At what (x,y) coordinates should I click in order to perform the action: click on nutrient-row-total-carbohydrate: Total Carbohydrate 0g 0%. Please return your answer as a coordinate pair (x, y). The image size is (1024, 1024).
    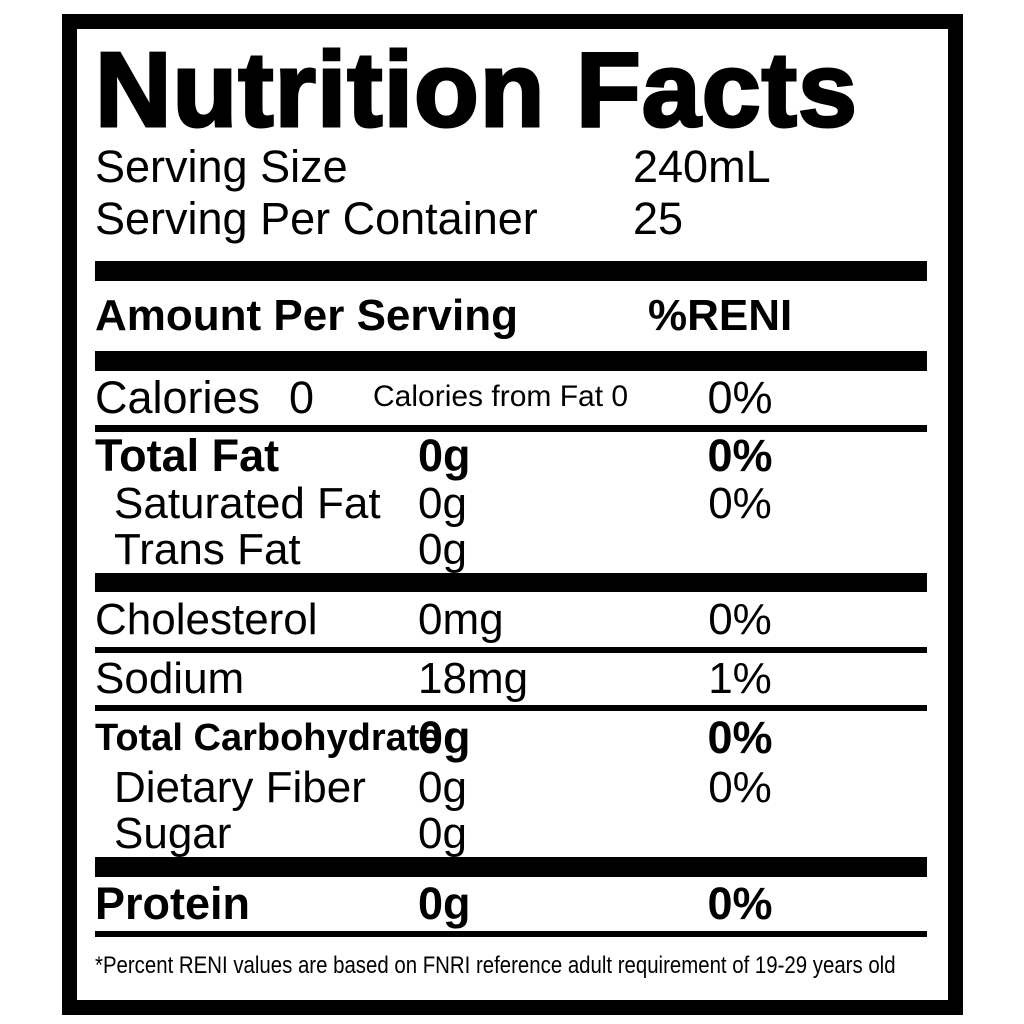
    Looking at the image, I should click on (511, 738).